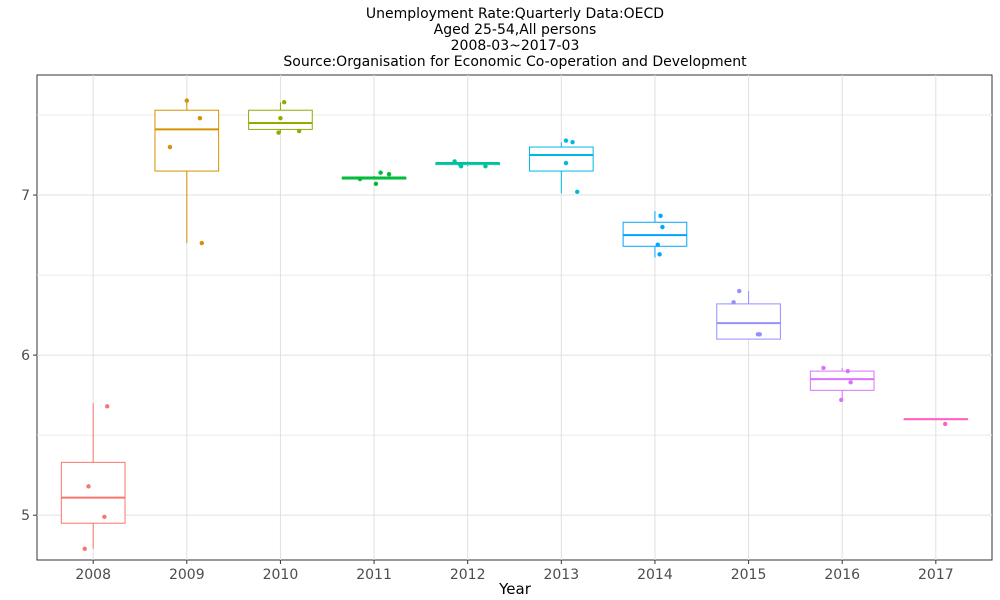 Image resolution: width=1000 pixels, height=600 pixels. Describe the element at coordinates (25, 356) in the screenshot. I see `y-tick-label: 6` at that location.